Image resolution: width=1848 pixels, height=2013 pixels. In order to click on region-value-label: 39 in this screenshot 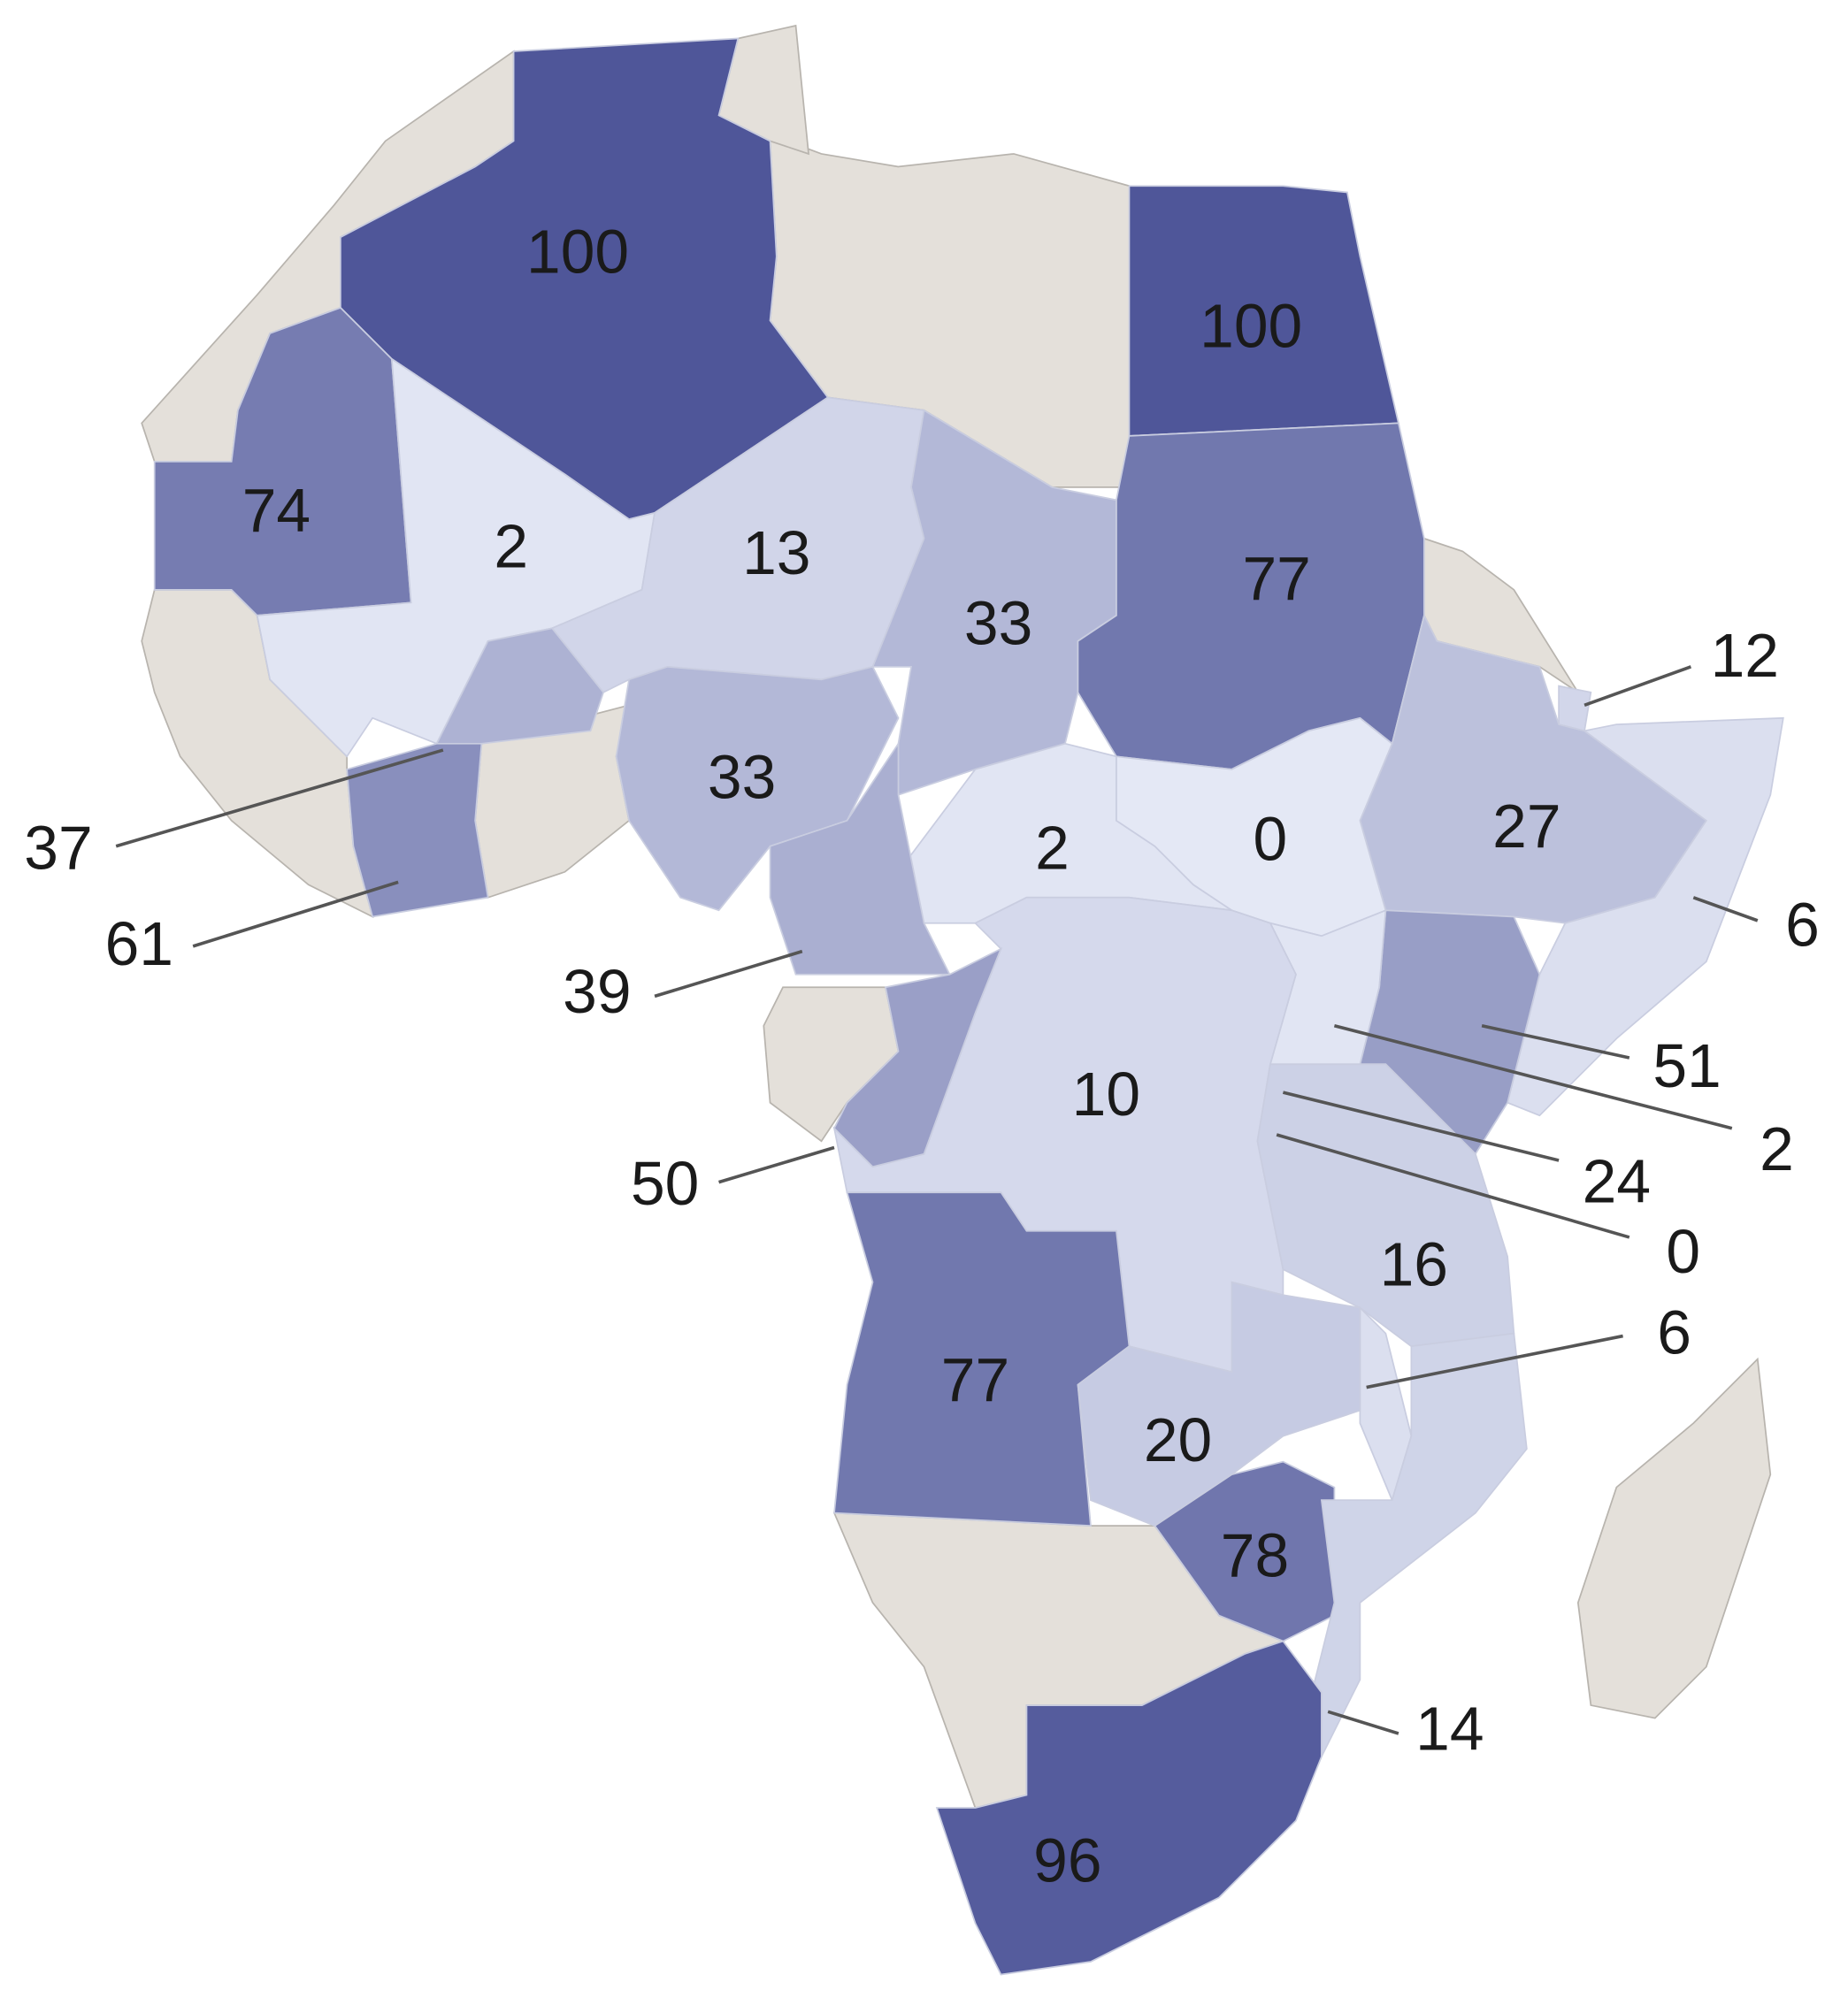, I will do `click(597, 992)`.